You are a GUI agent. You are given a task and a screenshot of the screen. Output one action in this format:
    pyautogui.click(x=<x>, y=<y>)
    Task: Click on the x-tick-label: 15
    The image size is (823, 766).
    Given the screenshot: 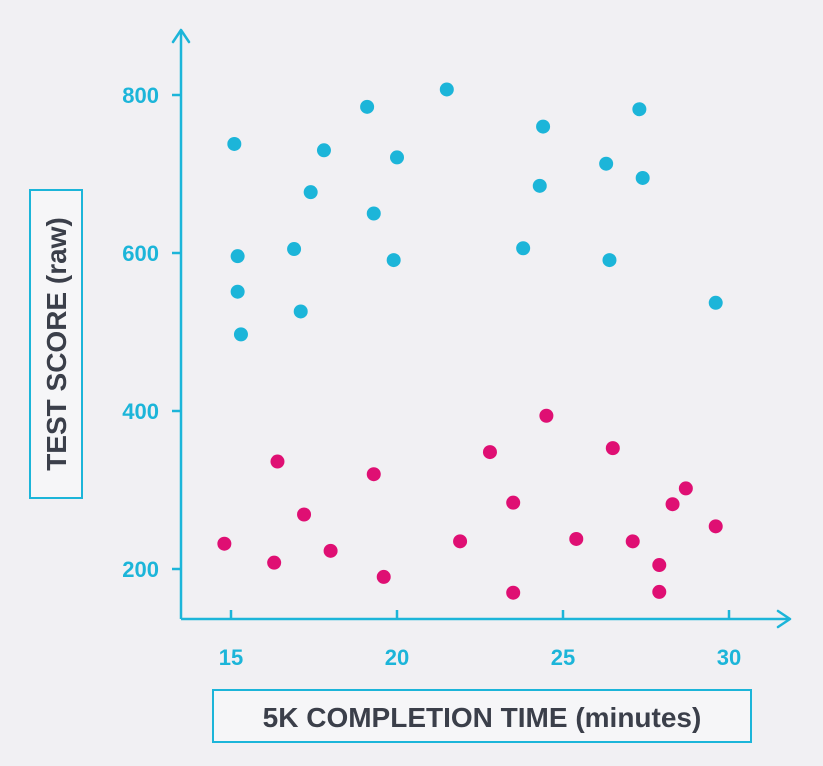 What is the action you would take?
    pyautogui.click(x=231, y=657)
    